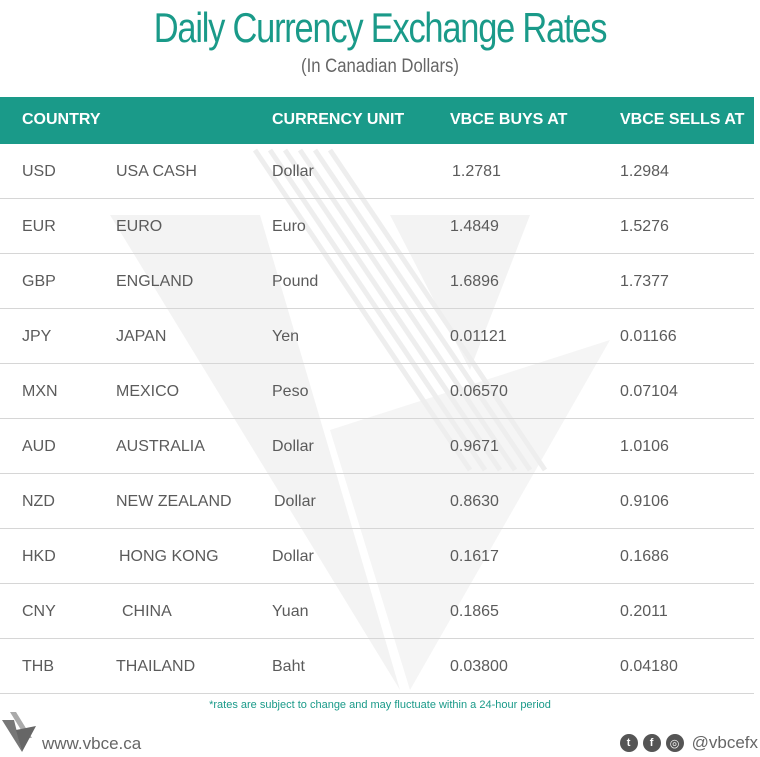 The width and height of the screenshot is (760, 757). What do you see at coordinates (139, 226) in the screenshot?
I see `country-name: EURO` at bounding box center [139, 226].